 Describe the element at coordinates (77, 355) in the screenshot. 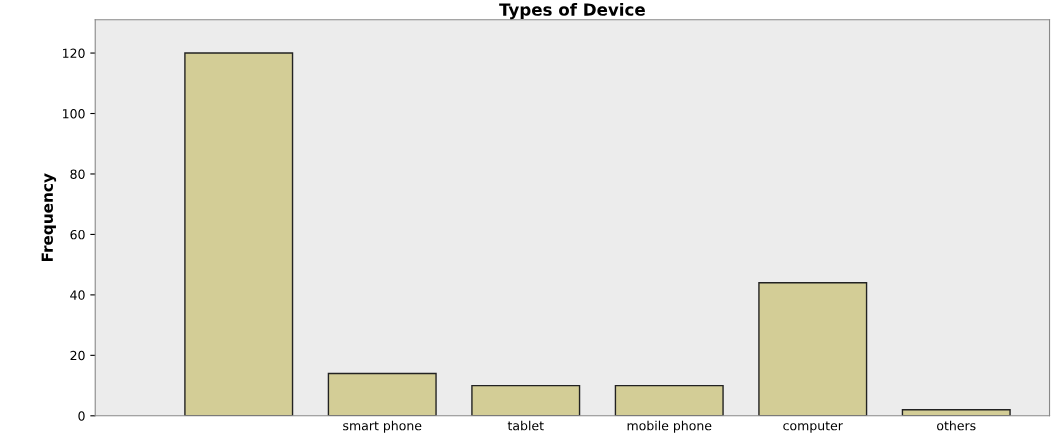

I see `y-tick-label: 20` at that location.